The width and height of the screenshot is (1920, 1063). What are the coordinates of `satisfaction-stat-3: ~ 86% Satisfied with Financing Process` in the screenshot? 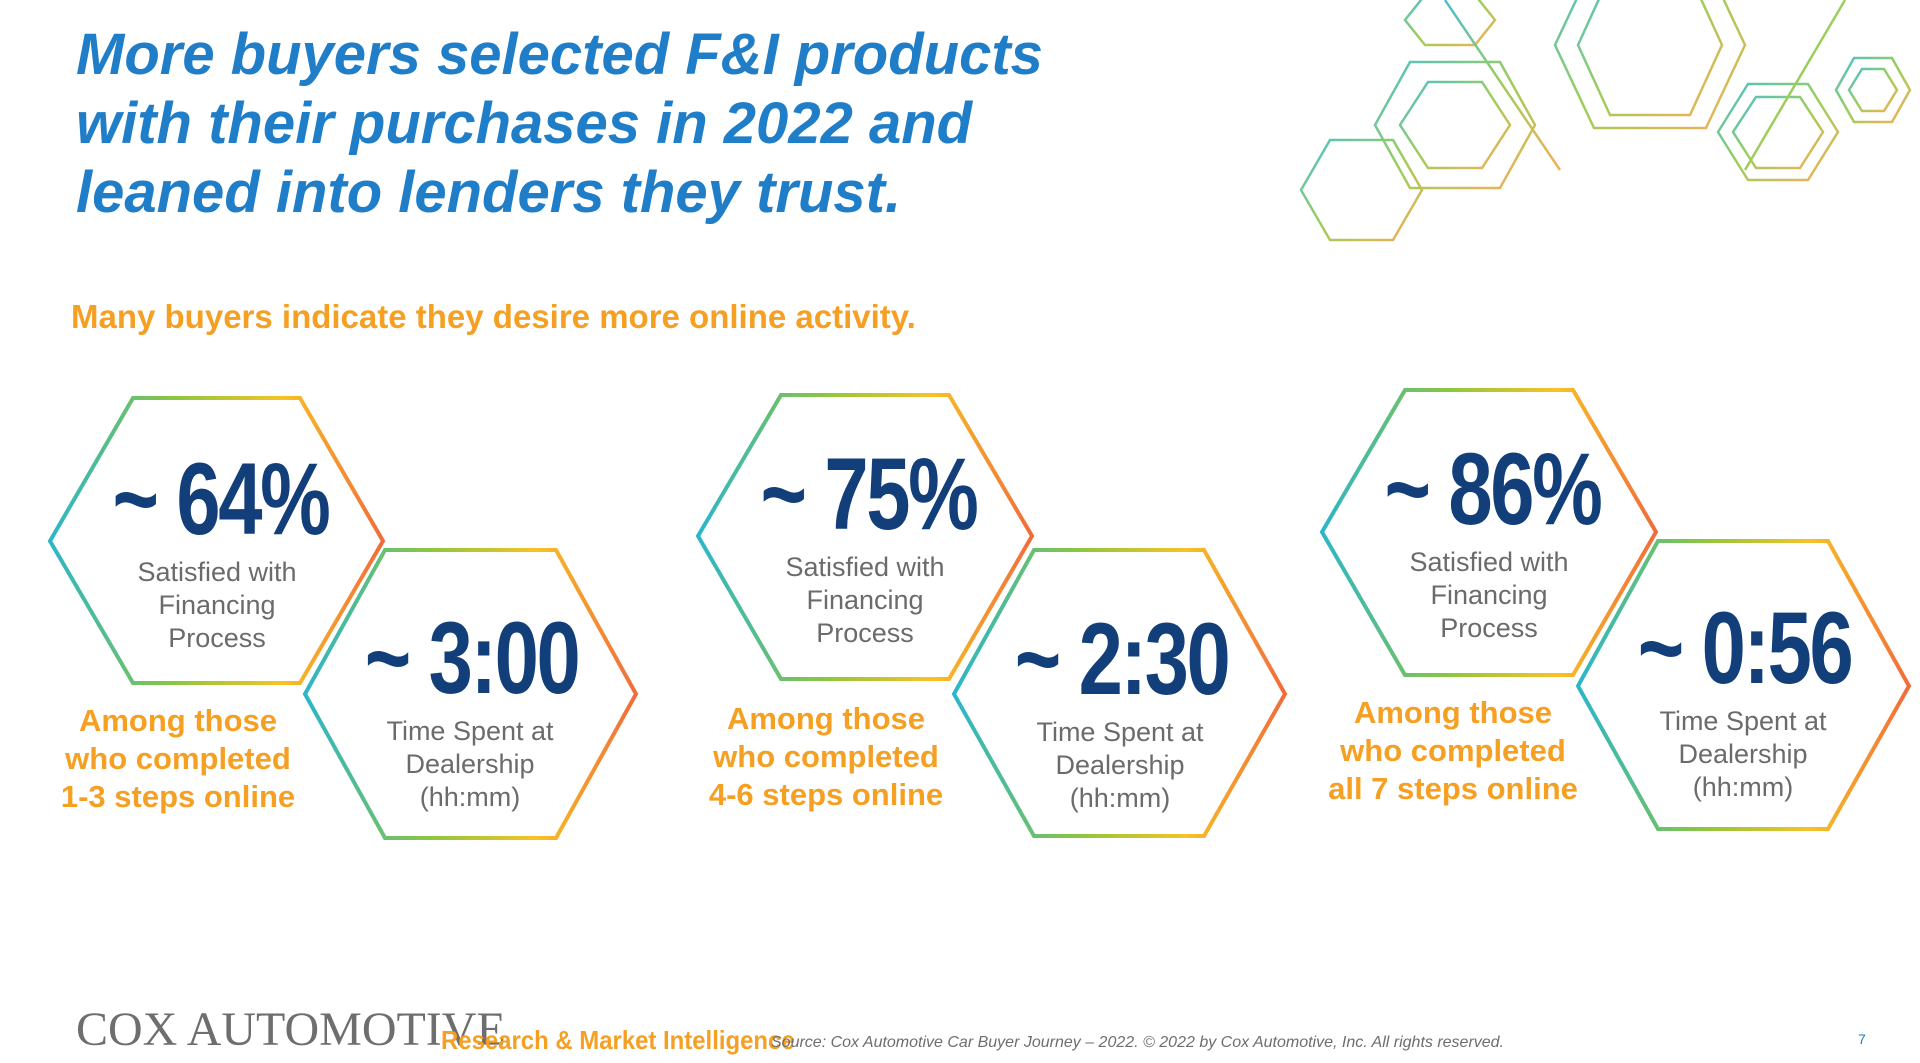 It's located at (1489, 541).